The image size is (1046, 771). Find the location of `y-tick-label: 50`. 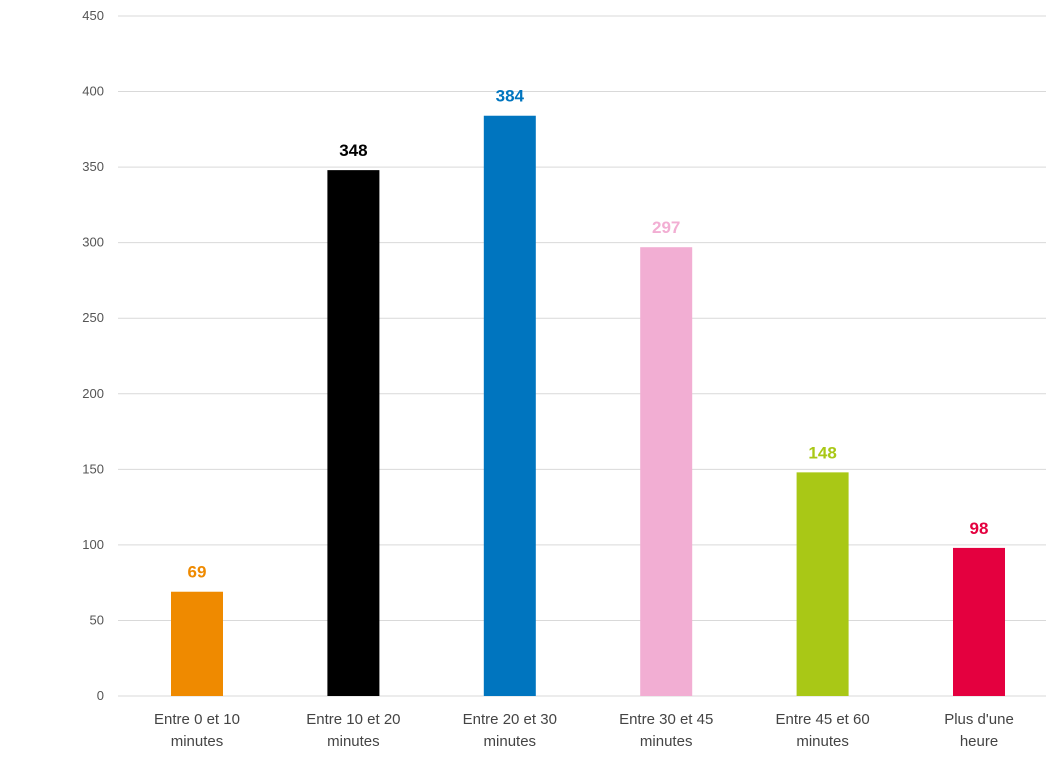

y-tick-label: 50 is located at coordinates (97, 619).